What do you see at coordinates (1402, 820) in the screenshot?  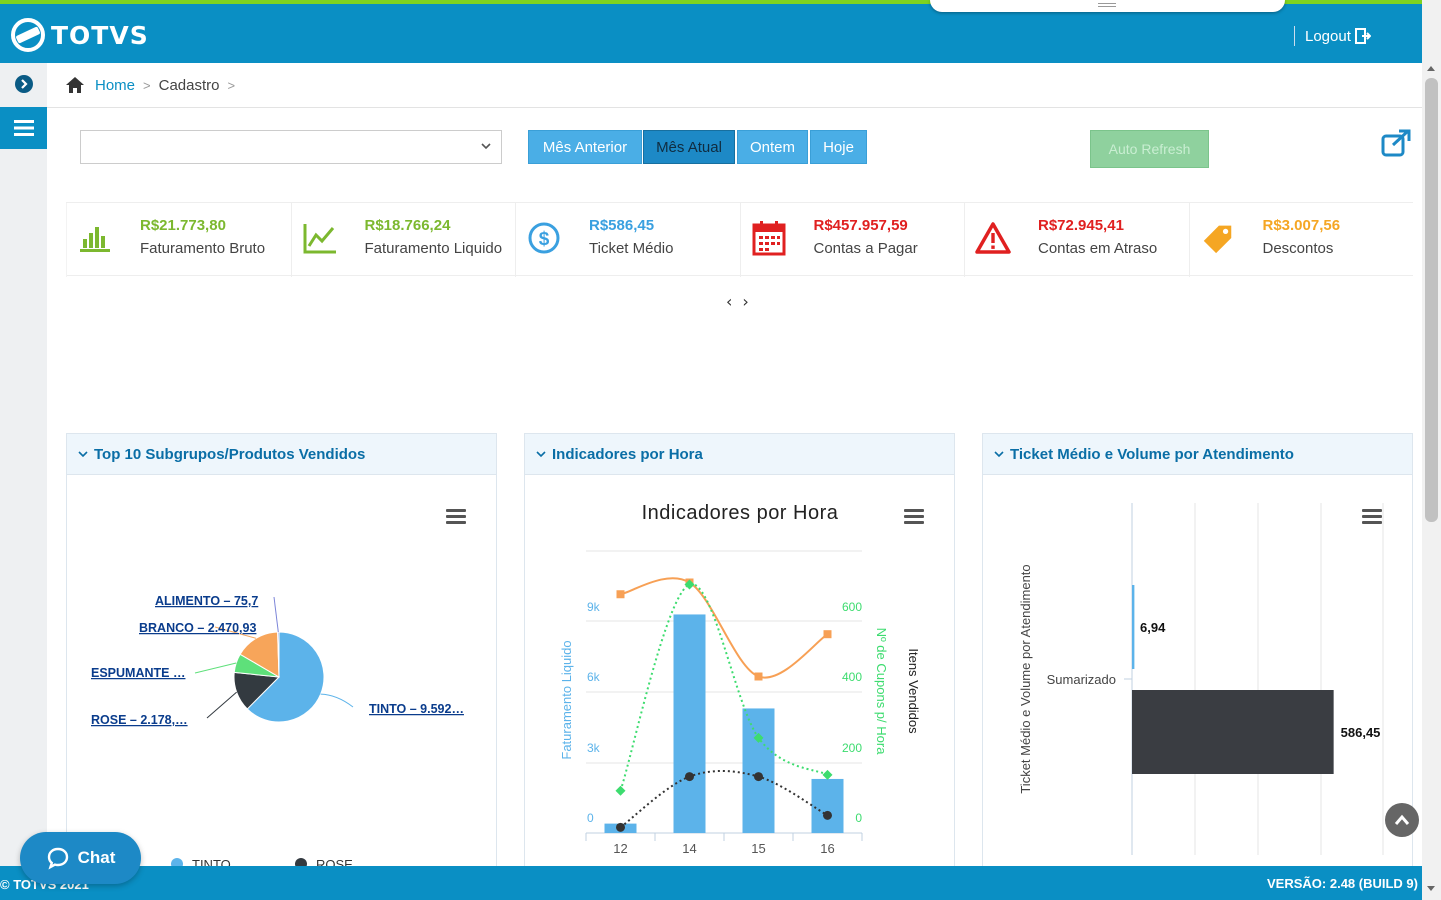 I see `scroll-to-top-button` at bounding box center [1402, 820].